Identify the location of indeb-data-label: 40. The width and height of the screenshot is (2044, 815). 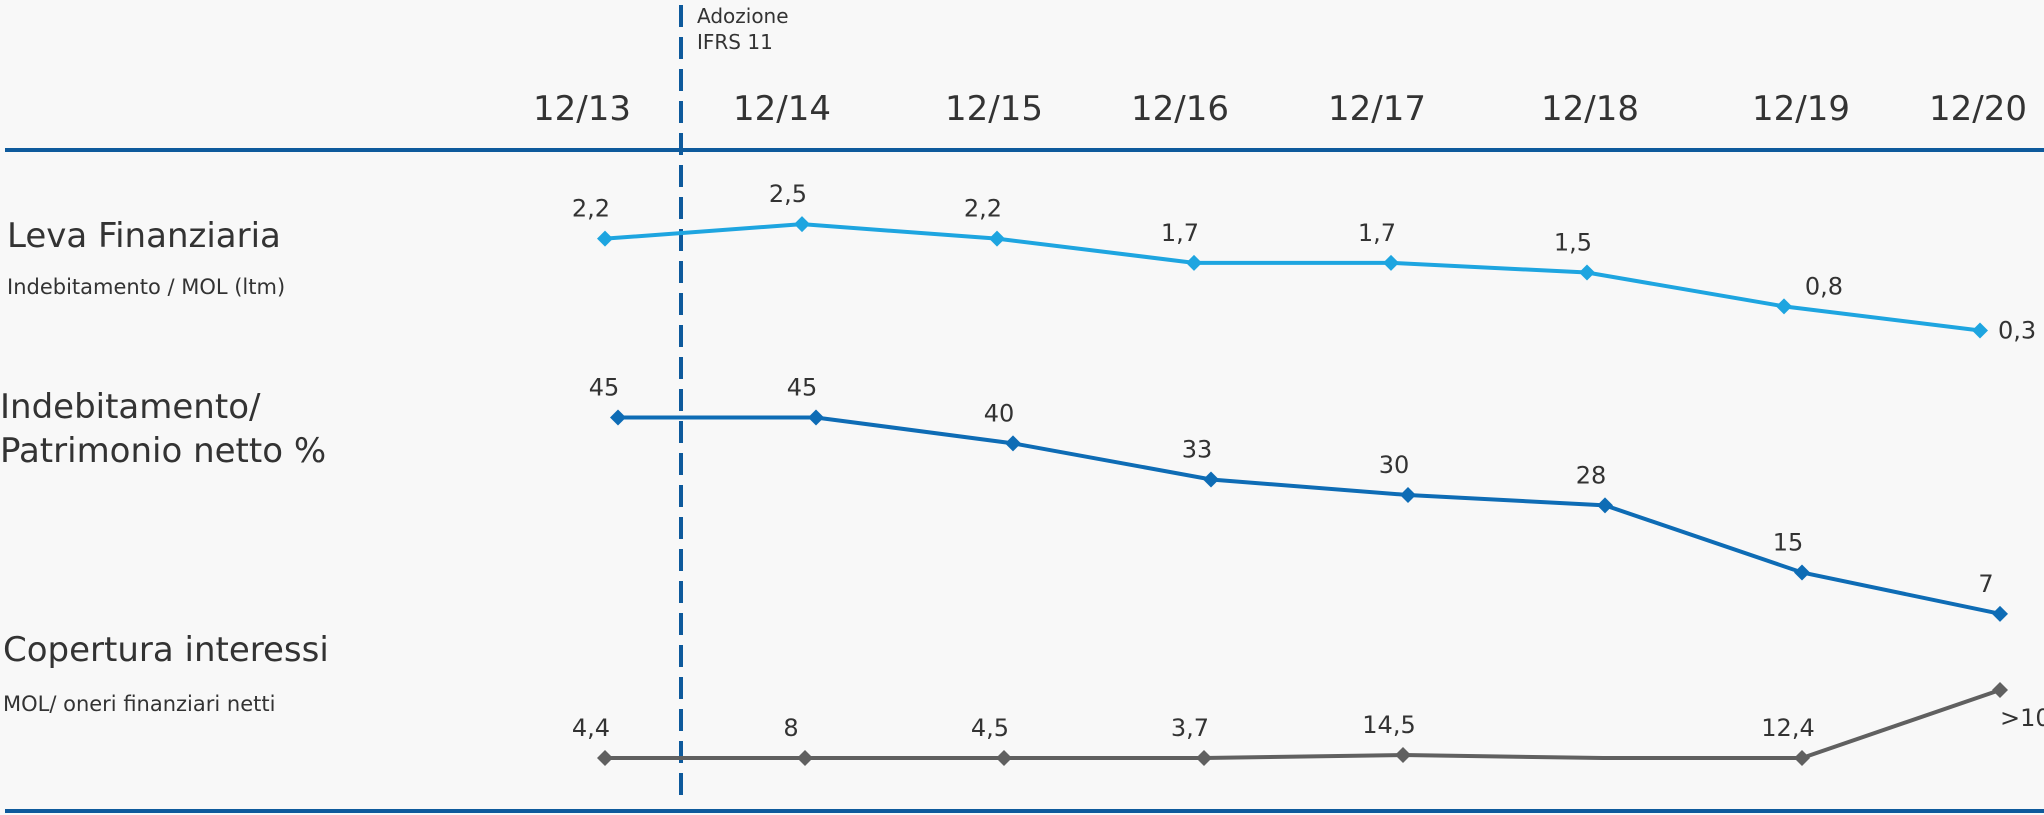
(999, 413).